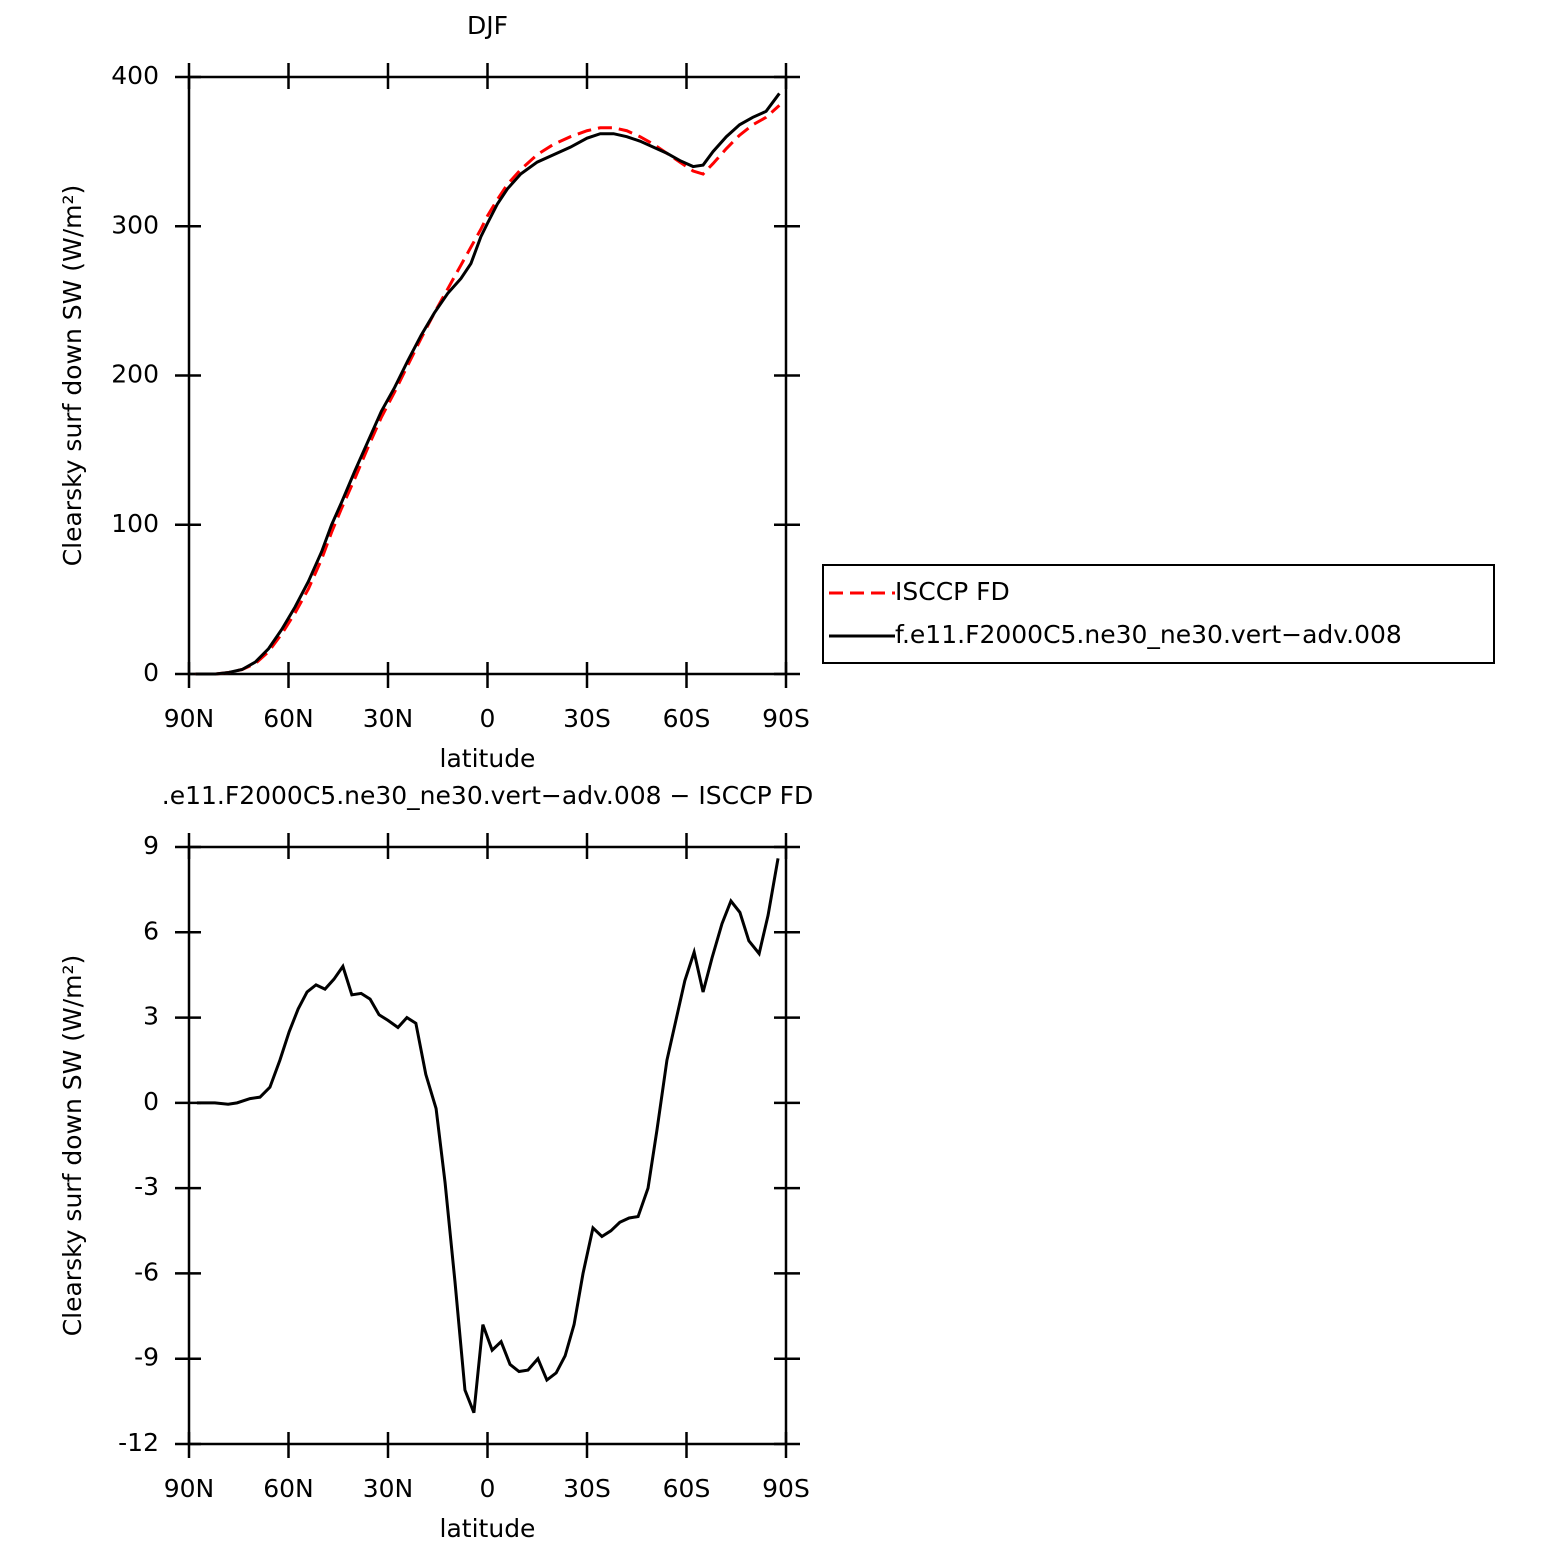 The width and height of the screenshot is (1552, 1553). What do you see at coordinates (138, 1442) in the screenshot?
I see `y-tick-label: -12` at bounding box center [138, 1442].